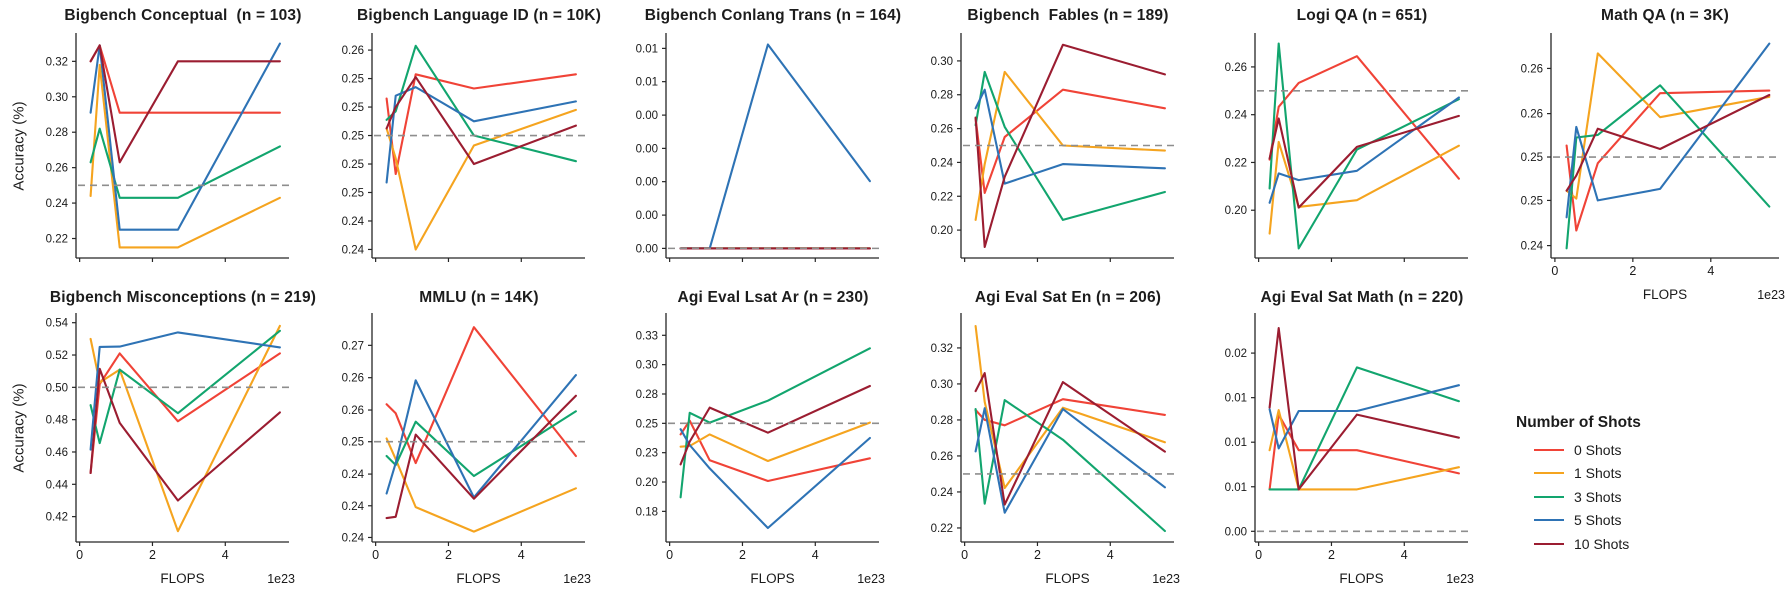 This screenshot has width=1789, height=598. I want to click on legend-entry-label: 5 Shots, so click(1598, 520).